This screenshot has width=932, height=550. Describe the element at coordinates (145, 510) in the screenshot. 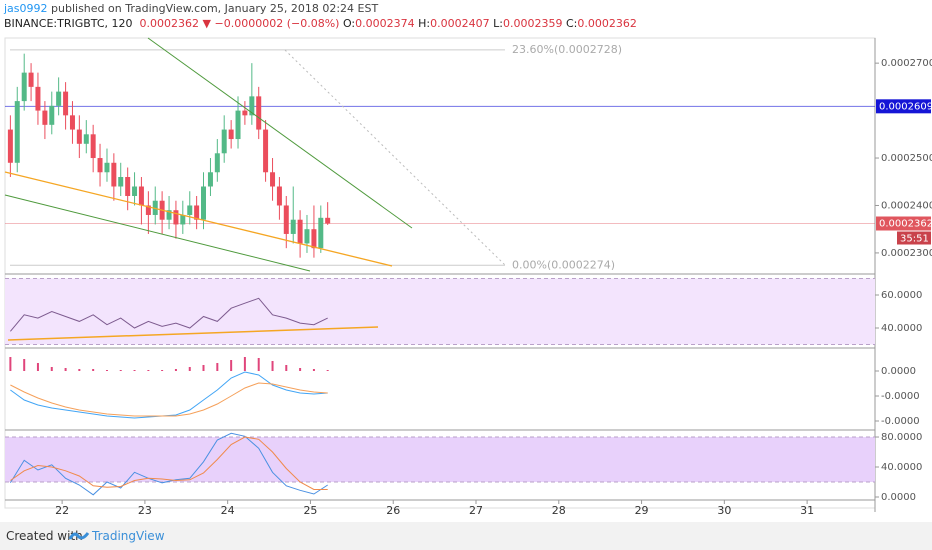

I see `x-tick-label: 23` at that location.